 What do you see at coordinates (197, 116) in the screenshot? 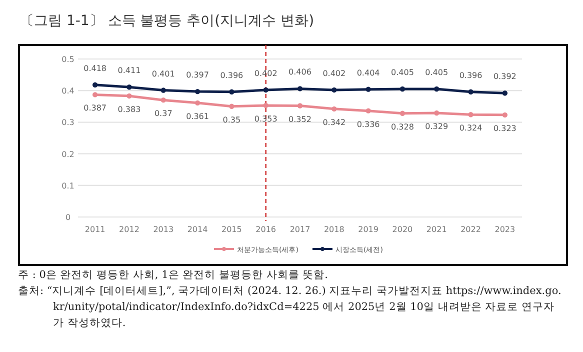
I see `data-label: 0.361` at bounding box center [197, 116].